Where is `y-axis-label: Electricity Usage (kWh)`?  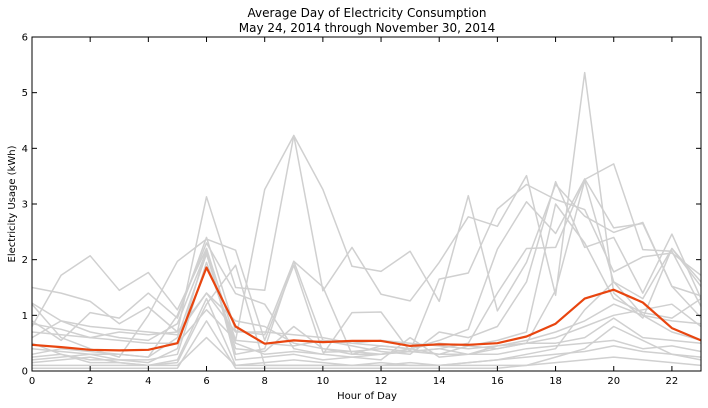
y-axis-label: Electricity Usage (kWh) is located at coordinates (12, 203).